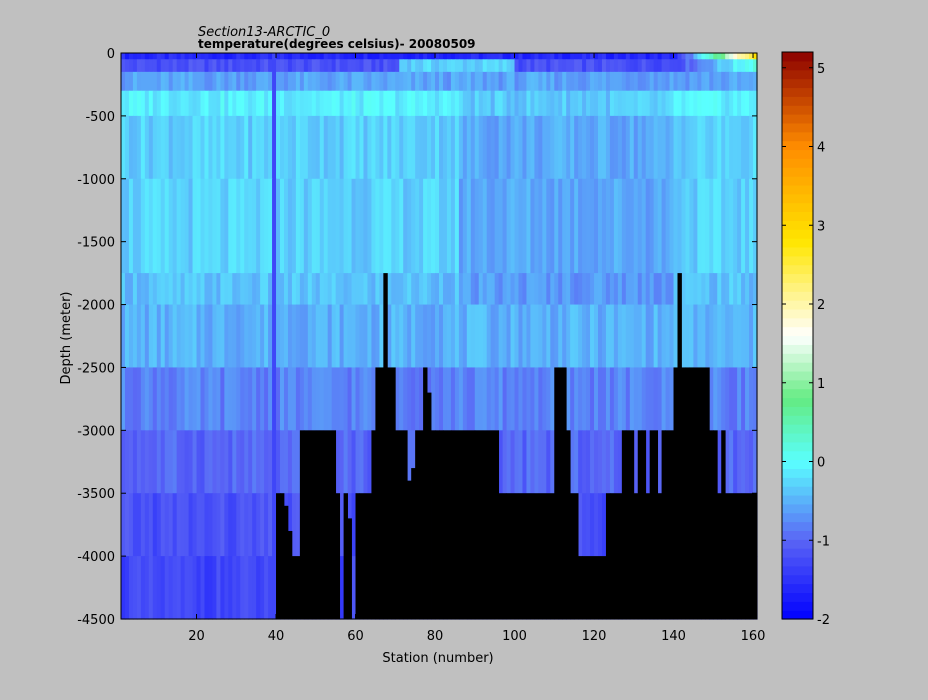 This screenshot has height=700, width=928. Describe the element at coordinates (435, 636) in the screenshot. I see `x-tick-label: 80` at that location.